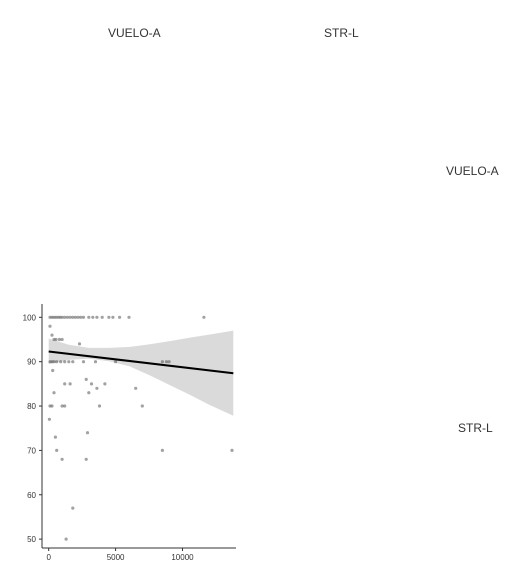  Describe the element at coordinates (134, 33) in the screenshot. I see `facet-column-label: VUELO-A` at that location.